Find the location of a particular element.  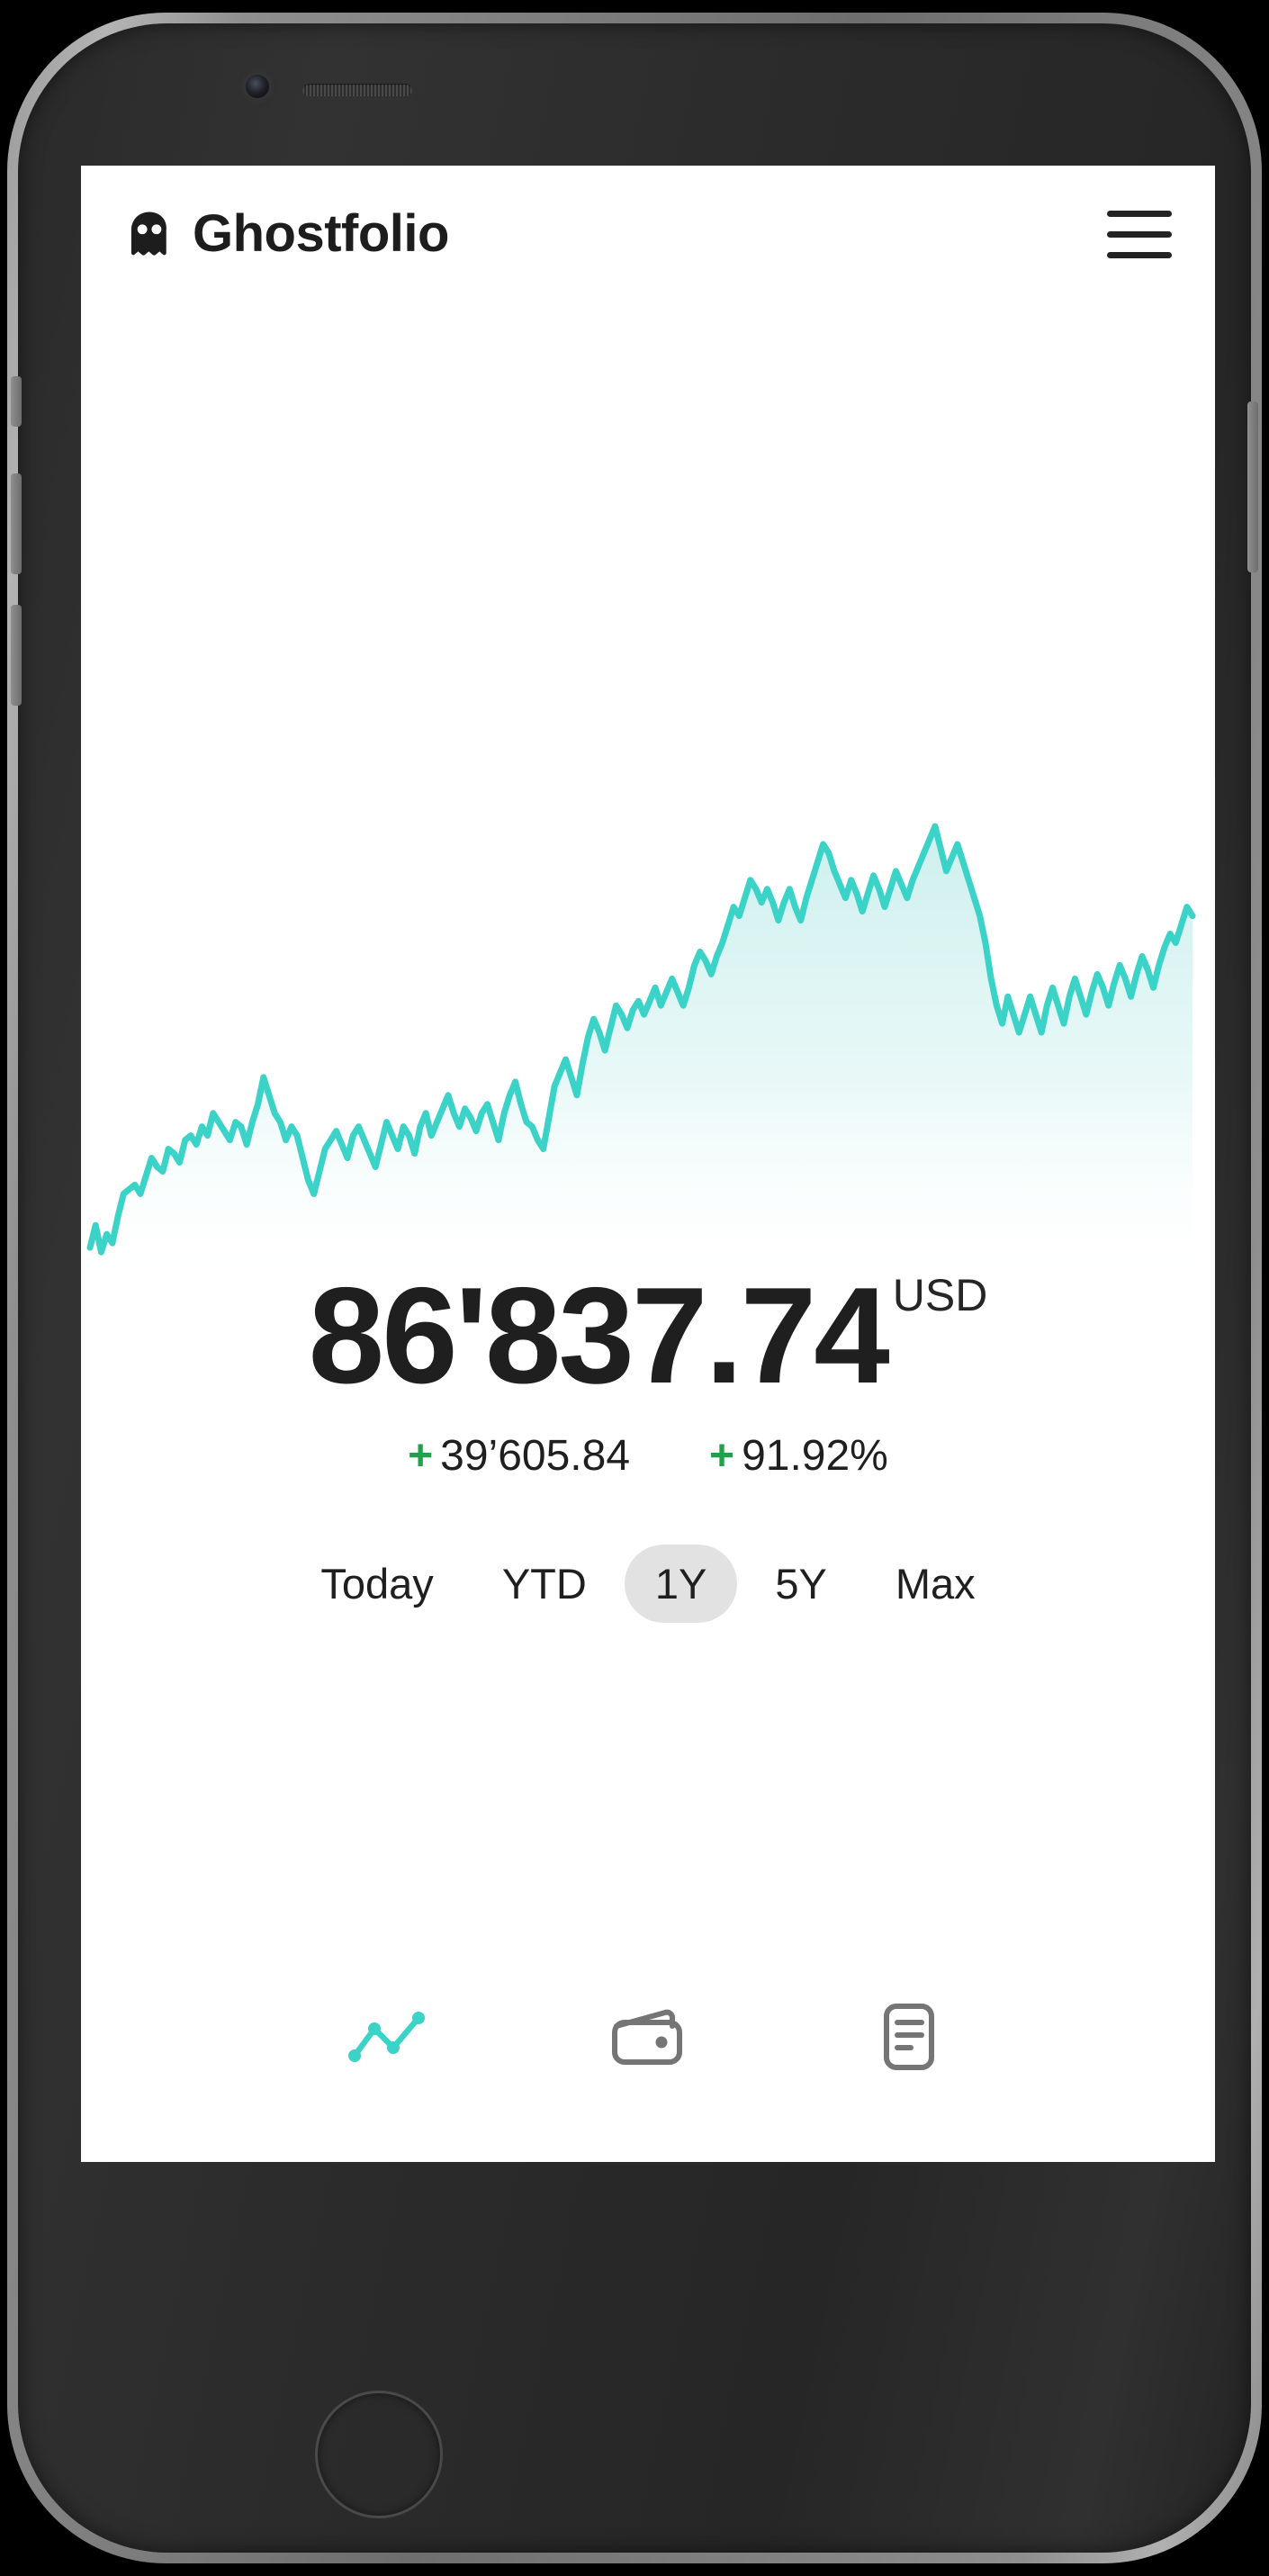

brand: Ghostfolio is located at coordinates (287, 234).